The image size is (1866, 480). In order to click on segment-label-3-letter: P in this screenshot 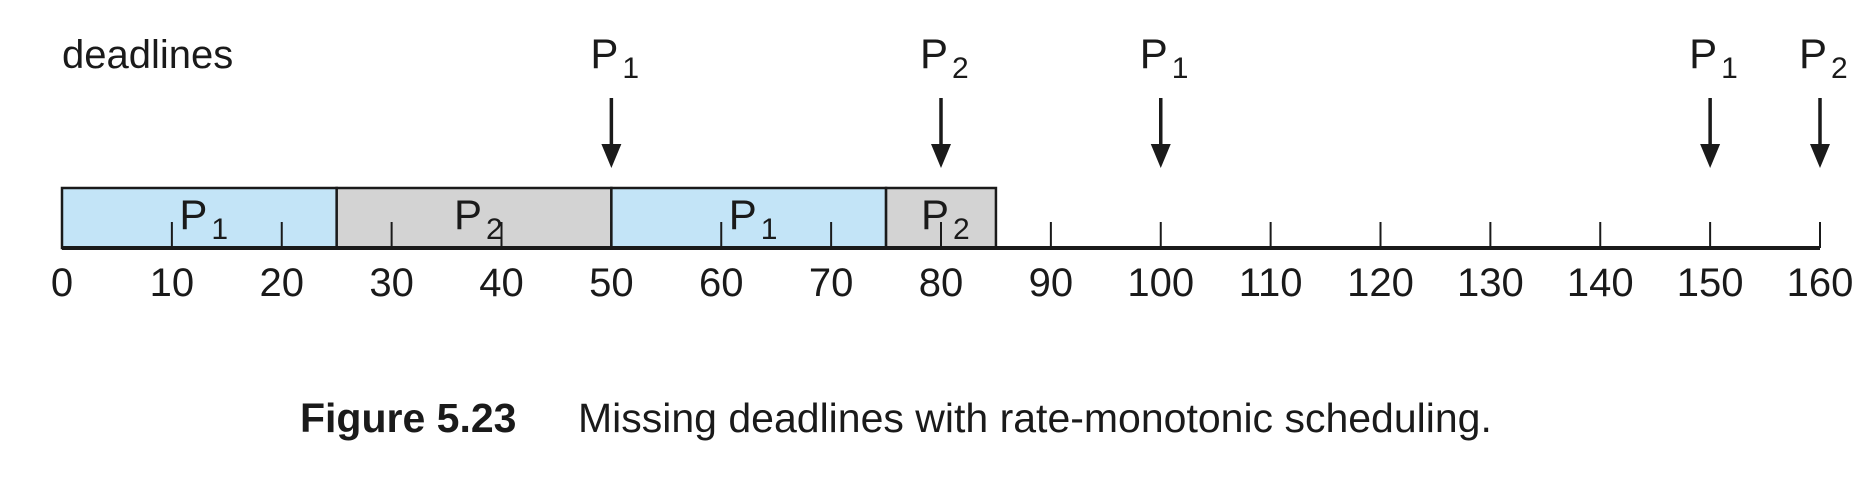, I will do `click(935, 214)`.